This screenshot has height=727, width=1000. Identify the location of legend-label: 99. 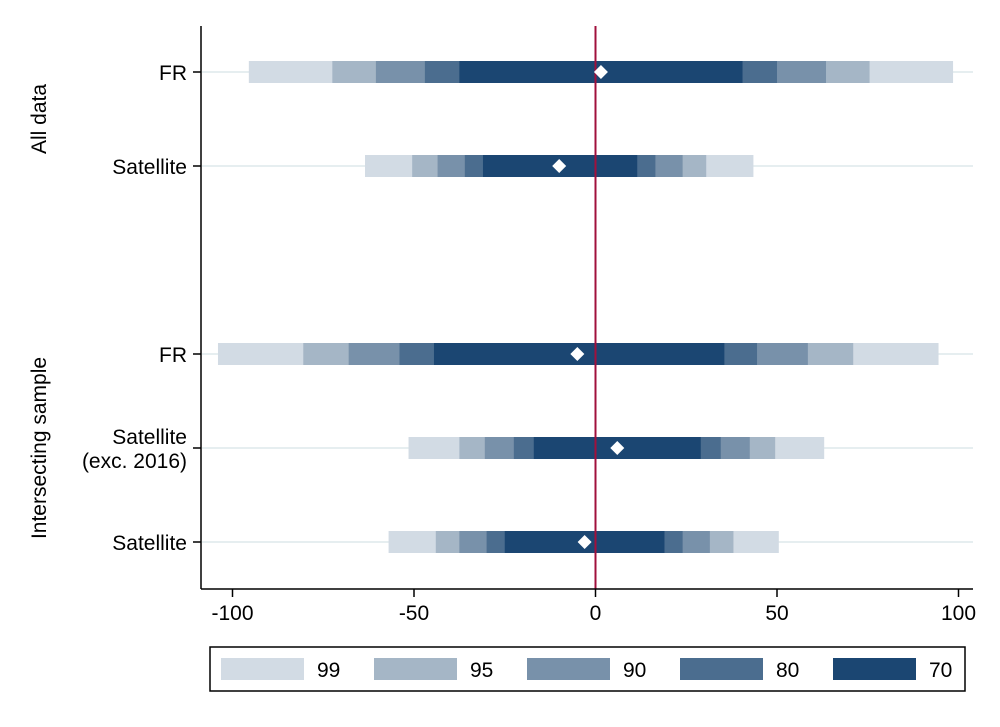
(328, 670).